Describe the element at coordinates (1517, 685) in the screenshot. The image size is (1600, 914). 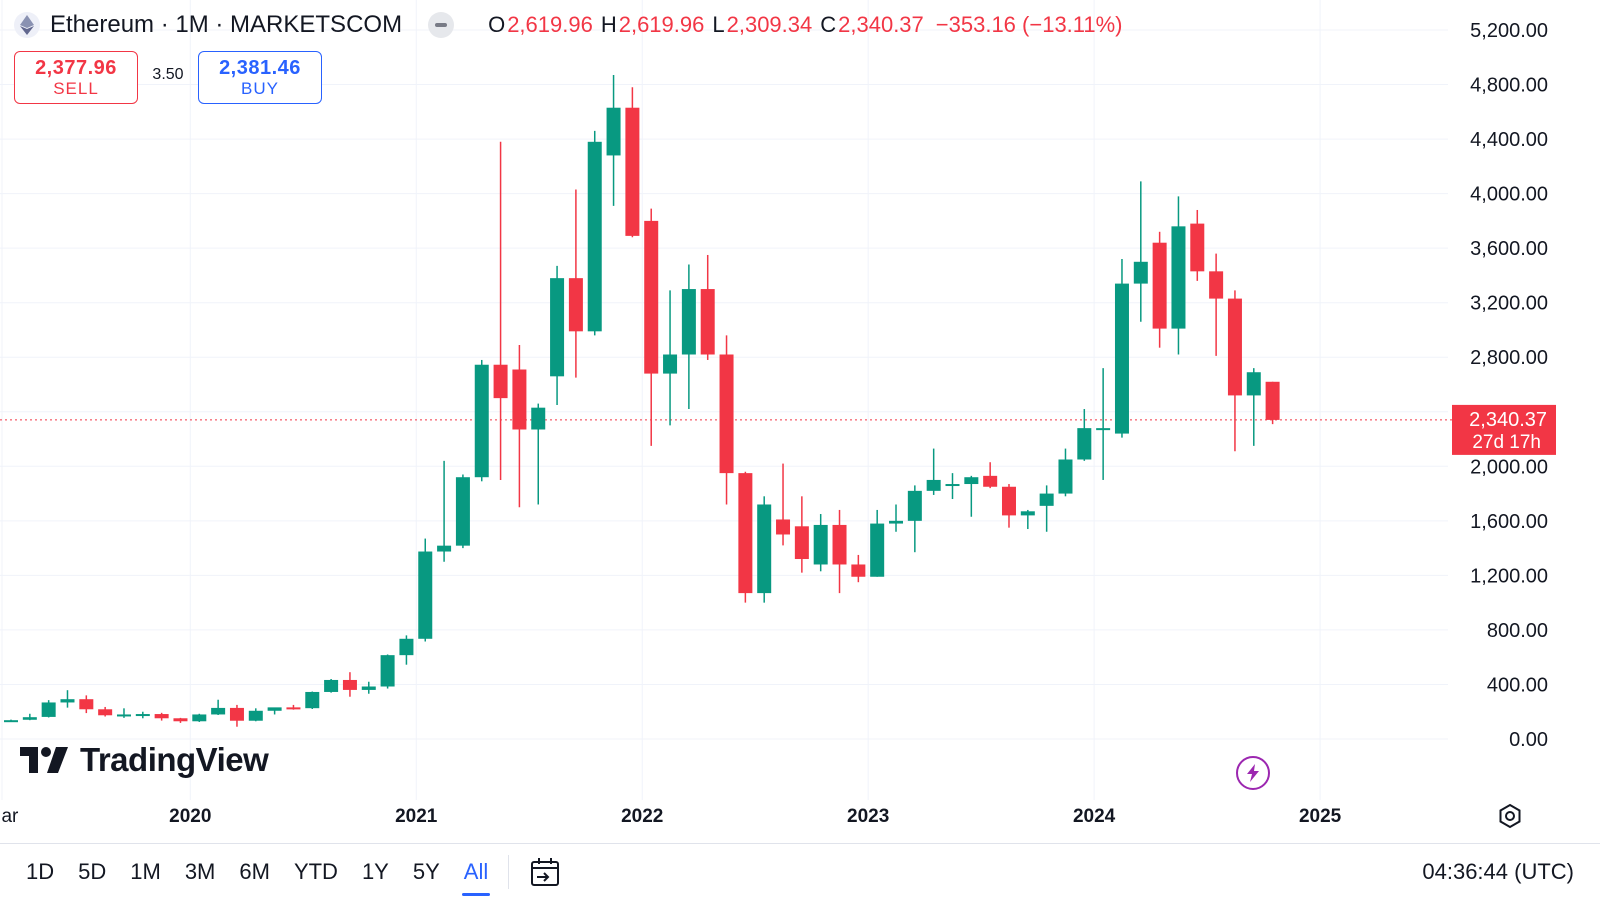
I see `price-tick-label: 400.00` at that location.